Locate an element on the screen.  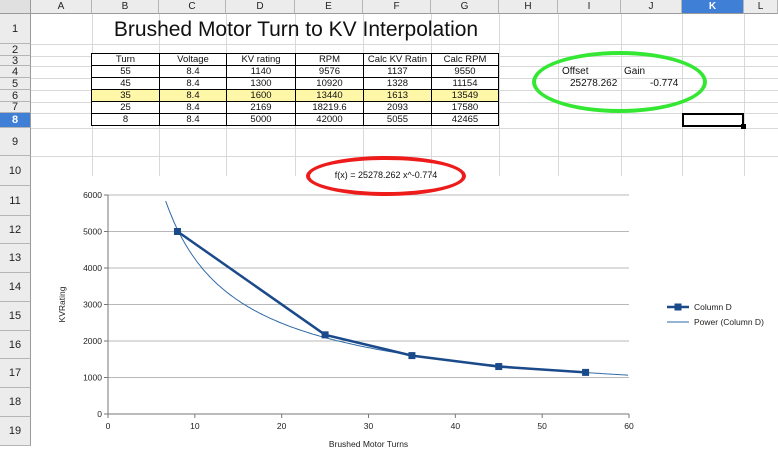
row-header-8: 8 is located at coordinates (15, 120).